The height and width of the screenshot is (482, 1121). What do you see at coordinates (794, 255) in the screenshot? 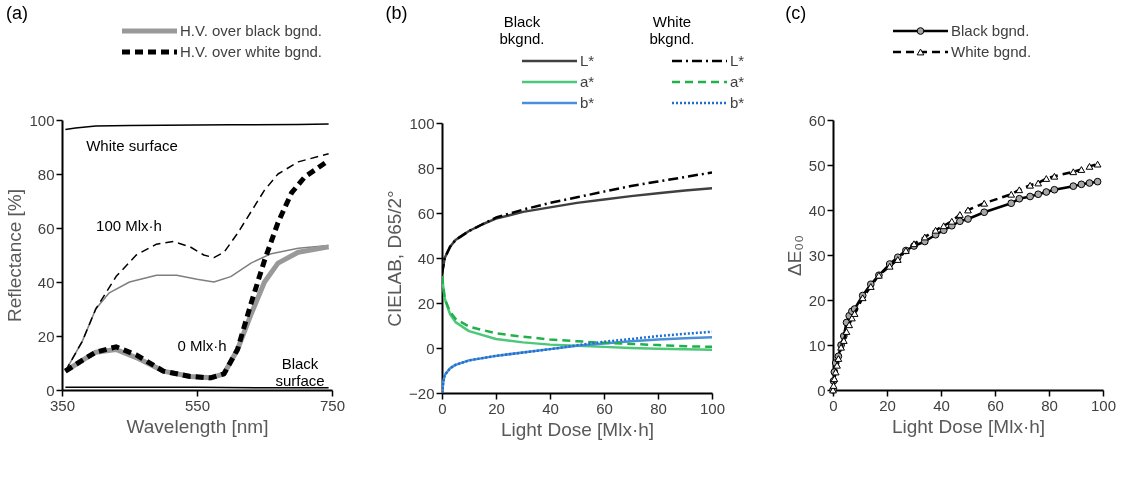
I see `y-axis-title: ΔE₀₀` at bounding box center [794, 255].